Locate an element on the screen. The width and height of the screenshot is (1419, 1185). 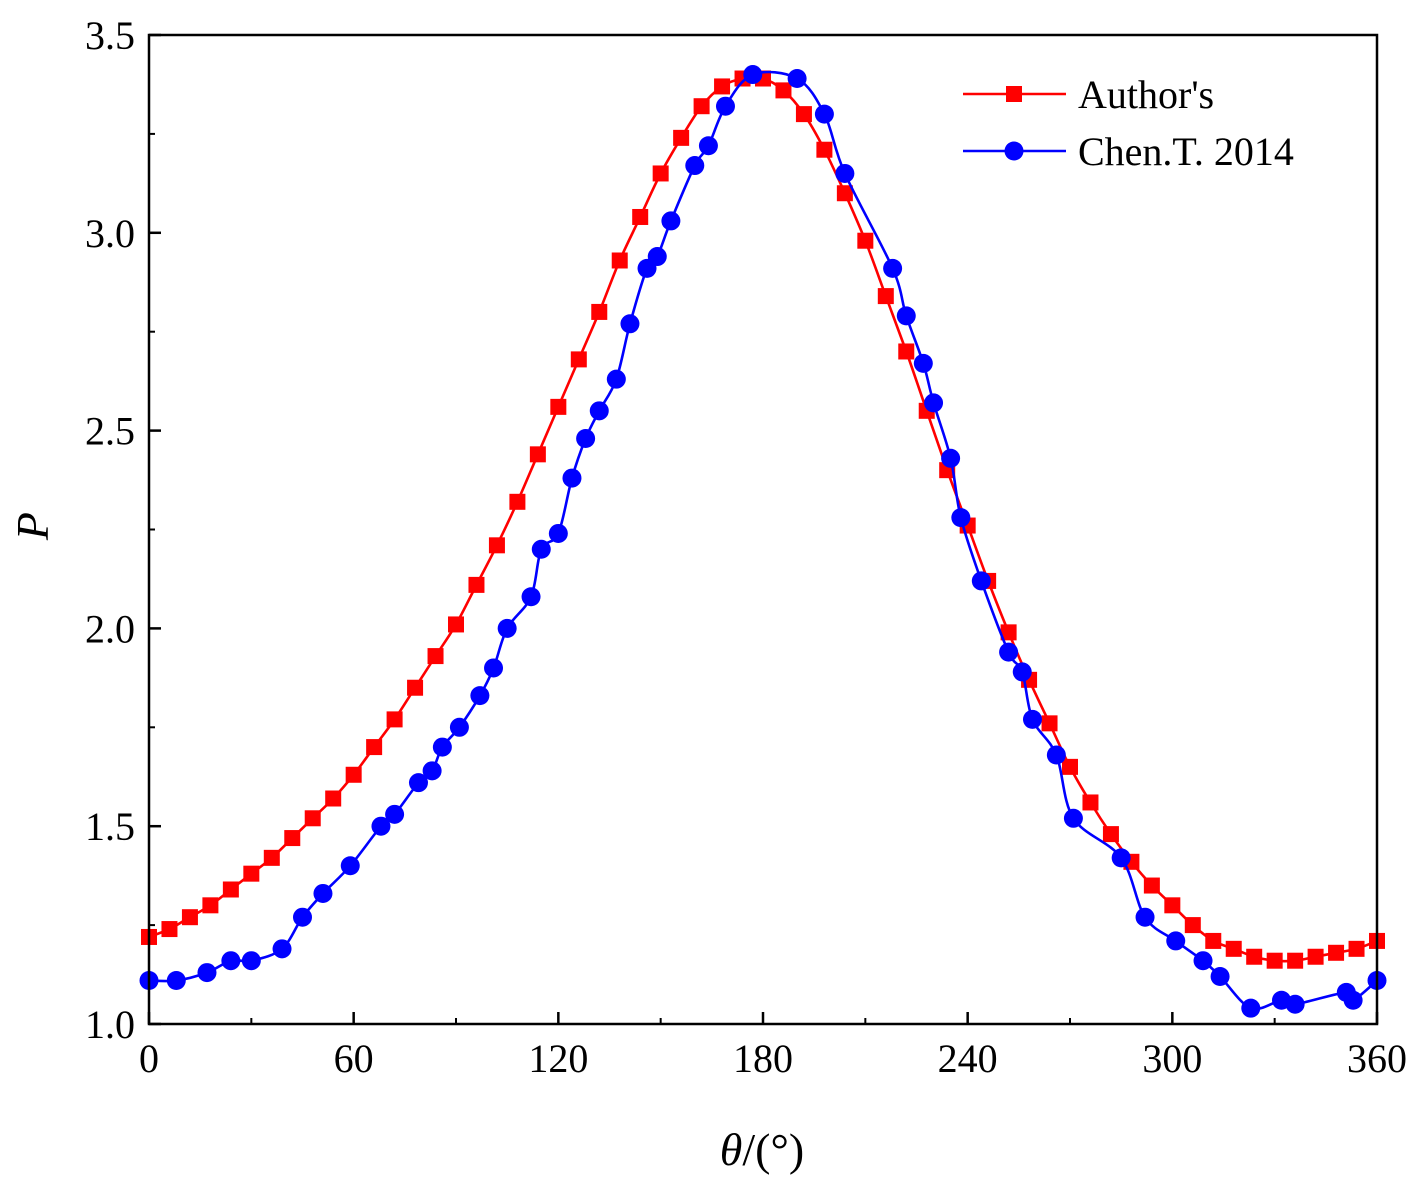
y-tick-label: 3.0 is located at coordinates (110, 233).